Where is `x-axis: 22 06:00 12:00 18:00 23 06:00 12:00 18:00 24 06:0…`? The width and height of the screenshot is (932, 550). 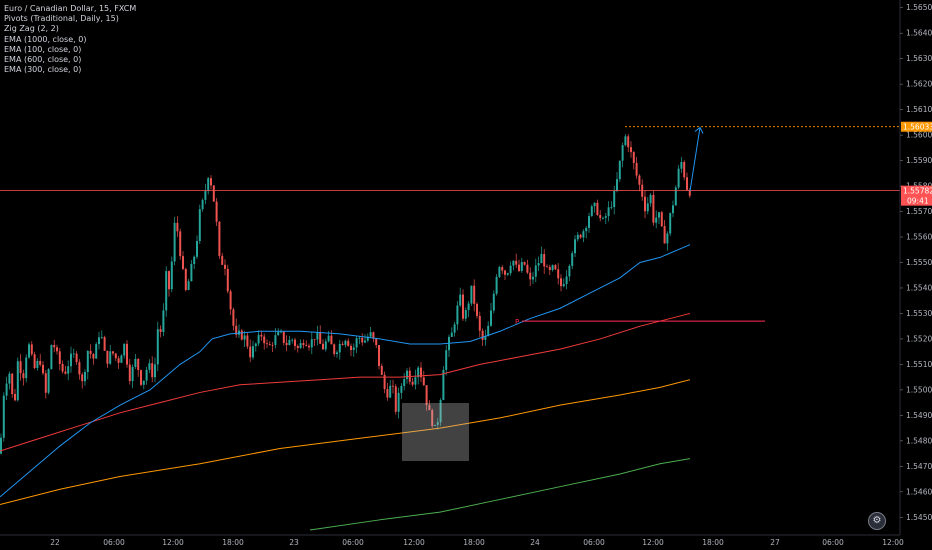
x-axis: 22 06:00 12:00 18:00 23 06:00 12:00 18:00 24 06:0… is located at coordinates (452, 540).